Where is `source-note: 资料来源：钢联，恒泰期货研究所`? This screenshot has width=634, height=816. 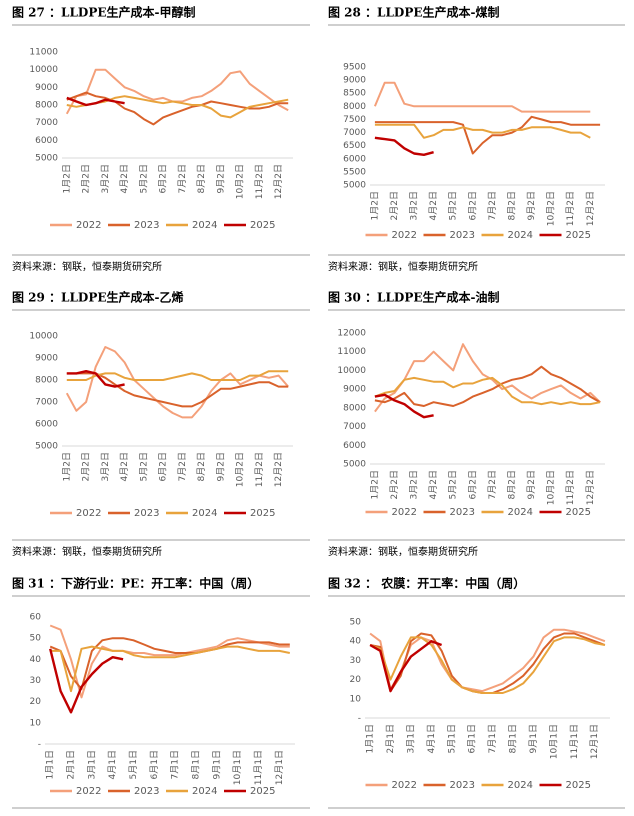 source-note: 资料来源：钢联，恒泰期货研究所 is located at coordinates (87, 551).